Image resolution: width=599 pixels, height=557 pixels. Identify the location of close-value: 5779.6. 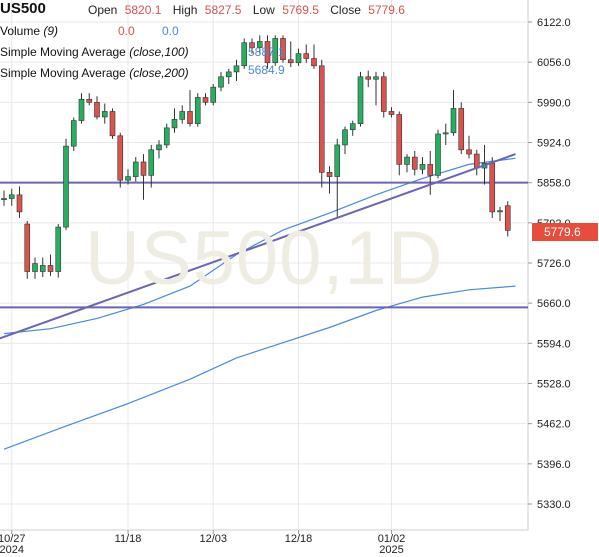
(386, 10).